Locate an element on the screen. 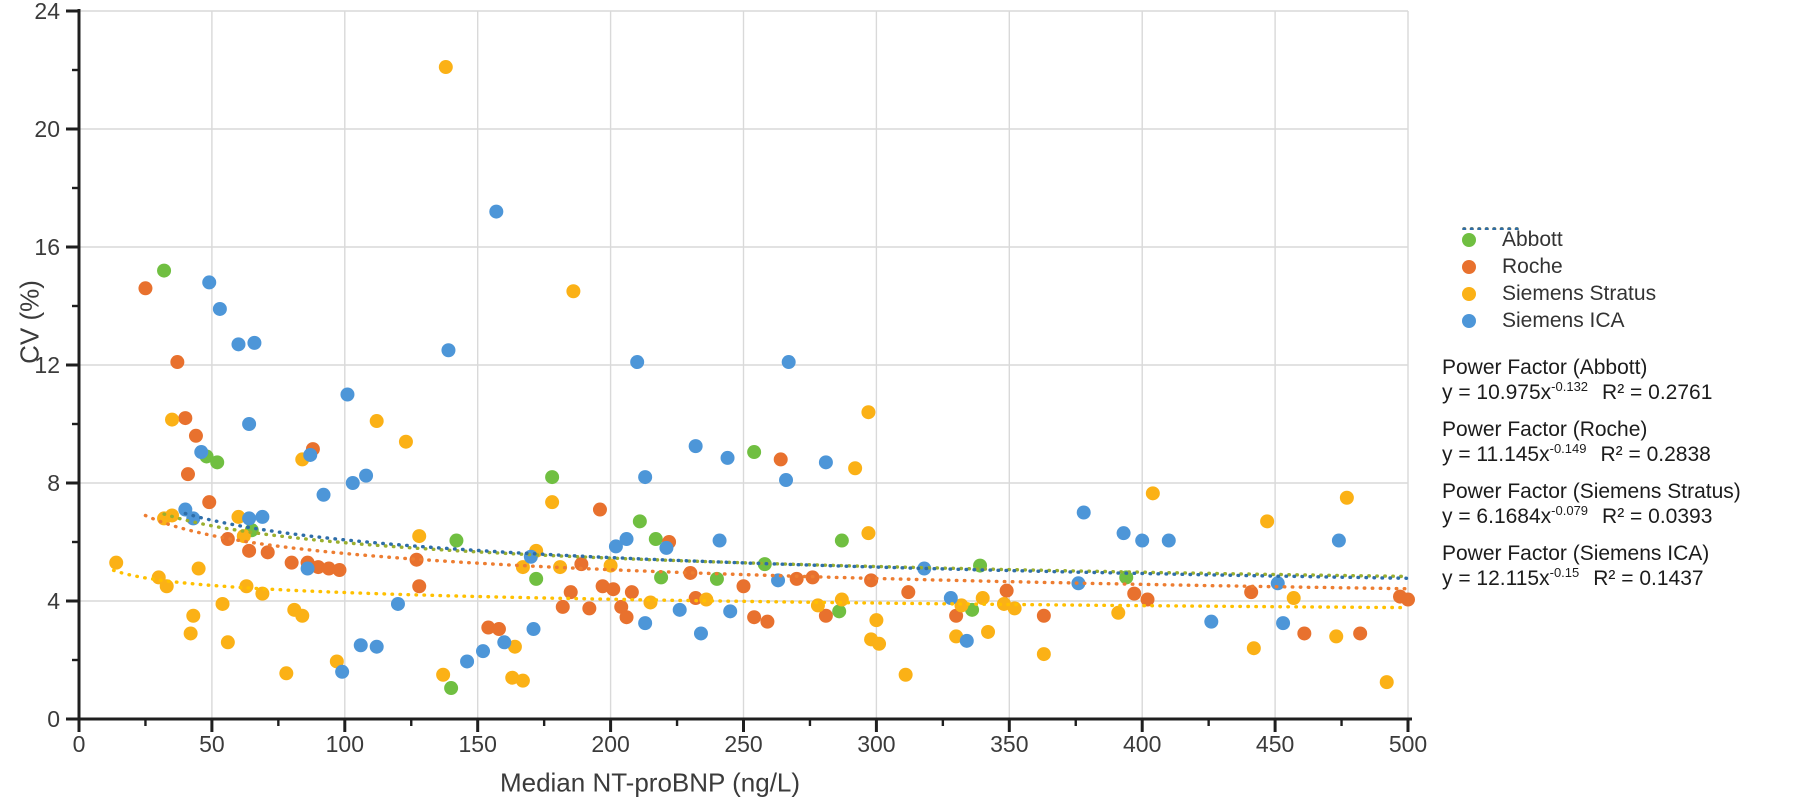  legend-trend-name-row: Power Factor (Roche) is located at coordinates (1617, 335).